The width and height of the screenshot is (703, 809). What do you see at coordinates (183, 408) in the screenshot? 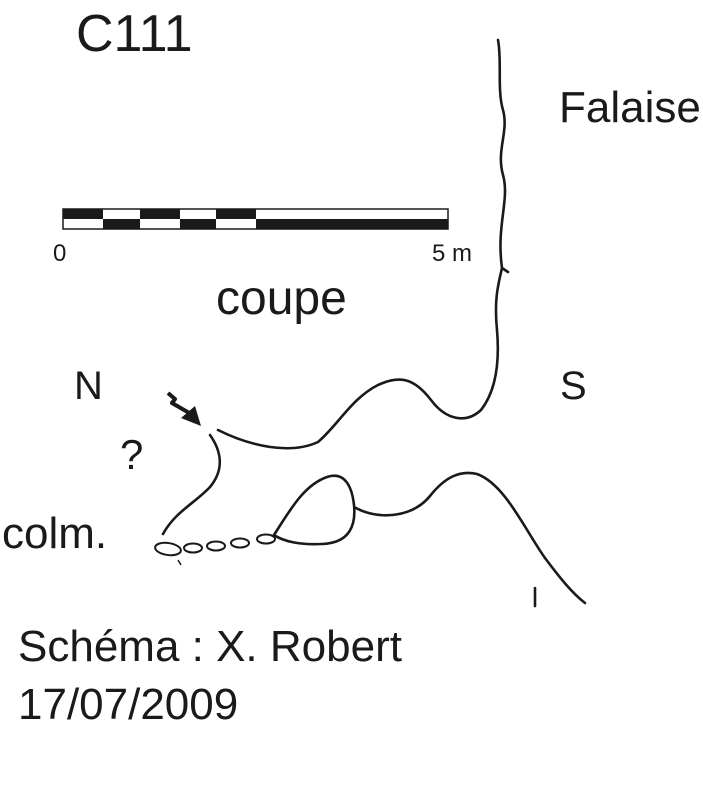
I see `entrance-arrow-icon` at bounding box center [183, 408].